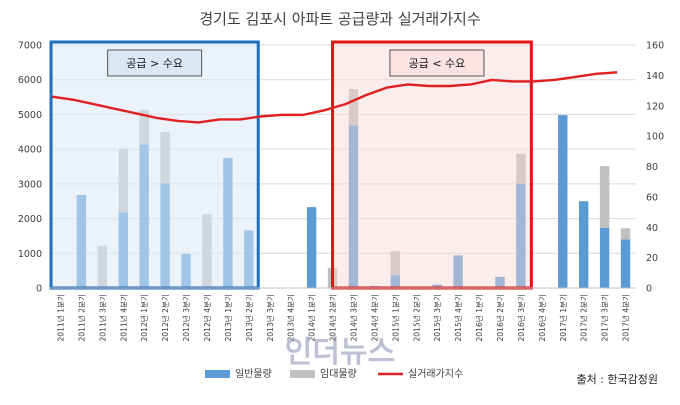  What do you see at coordinates (655, 137) in the screenshot?
I see `y-right-tick-label: 100` at bounding box center [655, 137].